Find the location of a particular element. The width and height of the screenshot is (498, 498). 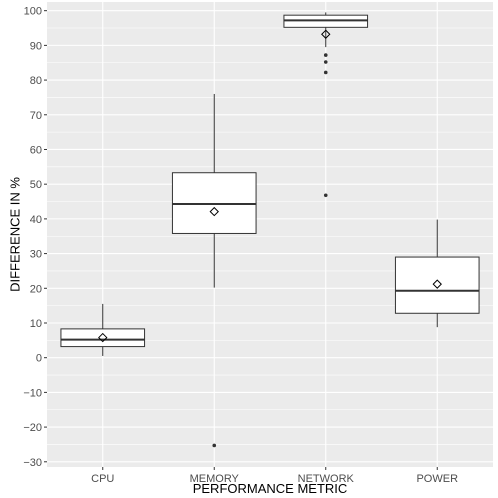

y-tick-label: 20 is located at coordinates (36, 289).